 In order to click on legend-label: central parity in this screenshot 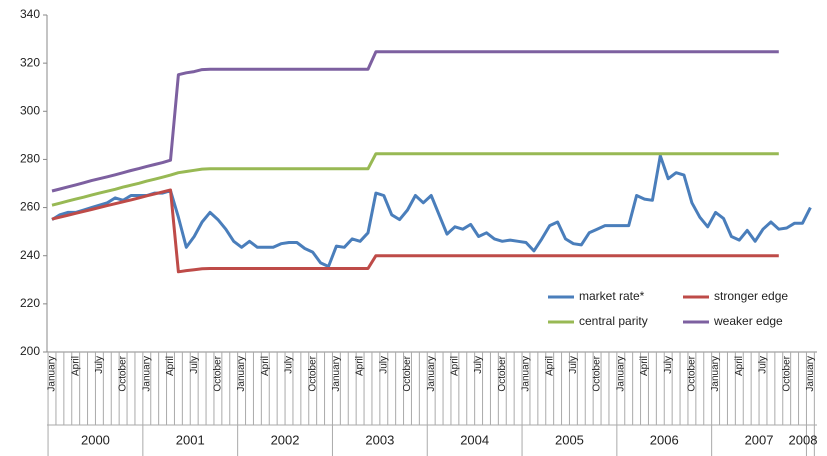, I will do `click(613, 321)`.